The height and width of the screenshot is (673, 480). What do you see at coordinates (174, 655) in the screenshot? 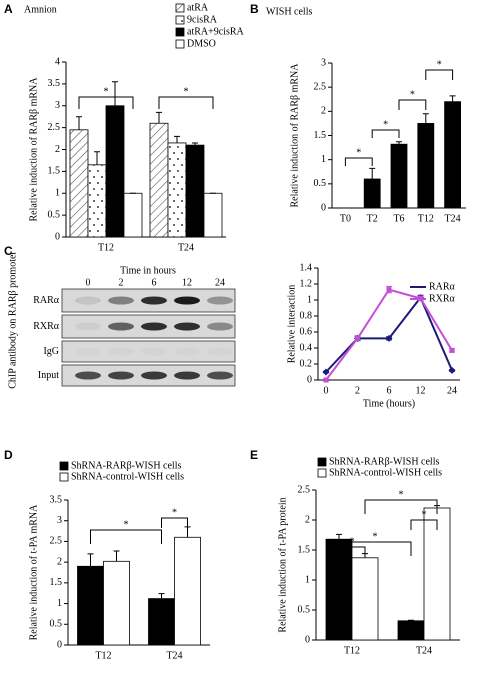
I see `x-tick-label: T24` at bounding box center [174, 655].